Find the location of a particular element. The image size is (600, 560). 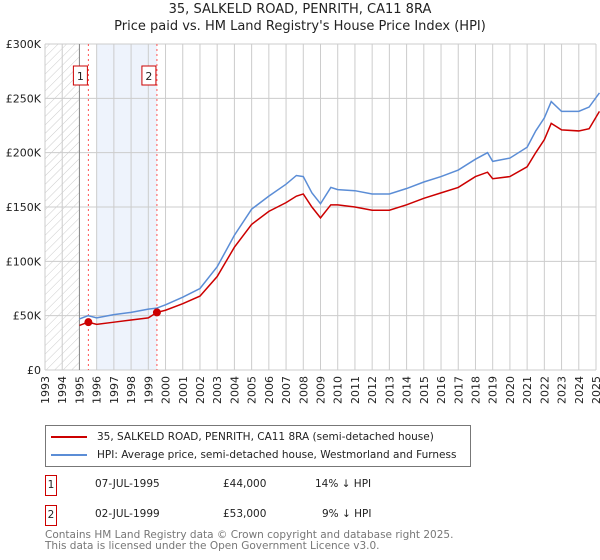

y-tick-label: £250K is located at coordinates (24, 98).